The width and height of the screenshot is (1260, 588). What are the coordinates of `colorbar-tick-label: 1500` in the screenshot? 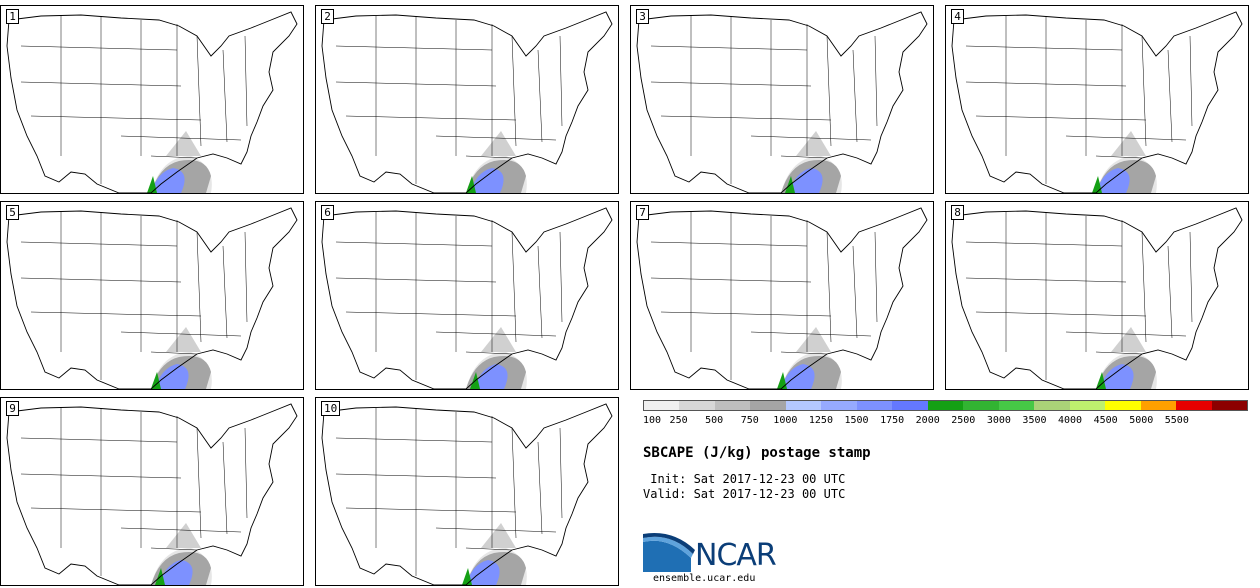 It's located at (856, 420).